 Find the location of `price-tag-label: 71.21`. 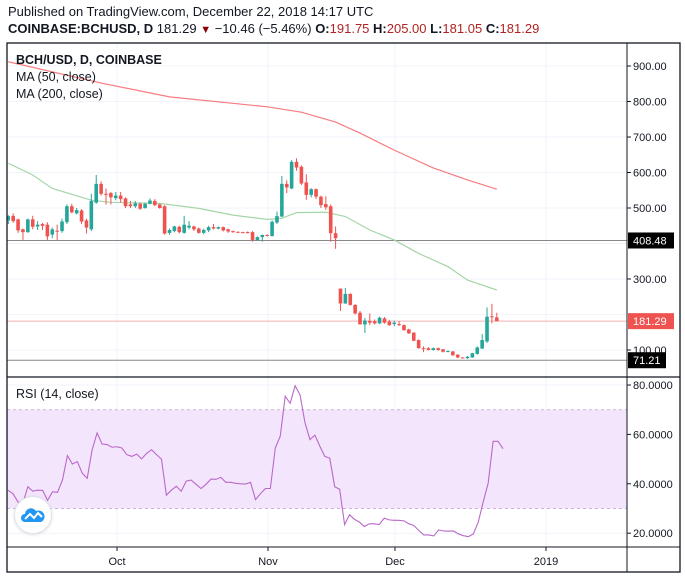

price-tag-label: 71.21 is located at coordinates (647, 361).